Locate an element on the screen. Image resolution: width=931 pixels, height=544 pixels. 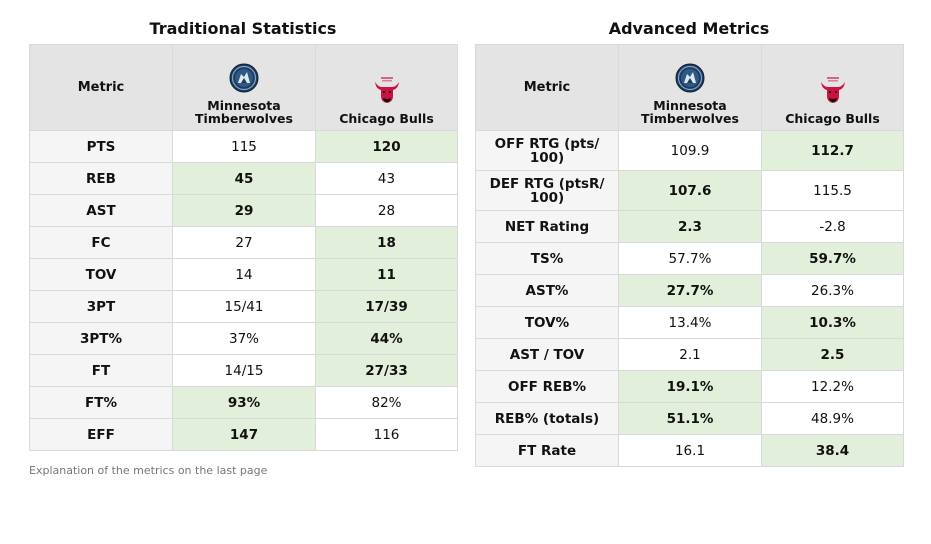
metric-label-cell: 3PT% is located at coordinates (101, 338).